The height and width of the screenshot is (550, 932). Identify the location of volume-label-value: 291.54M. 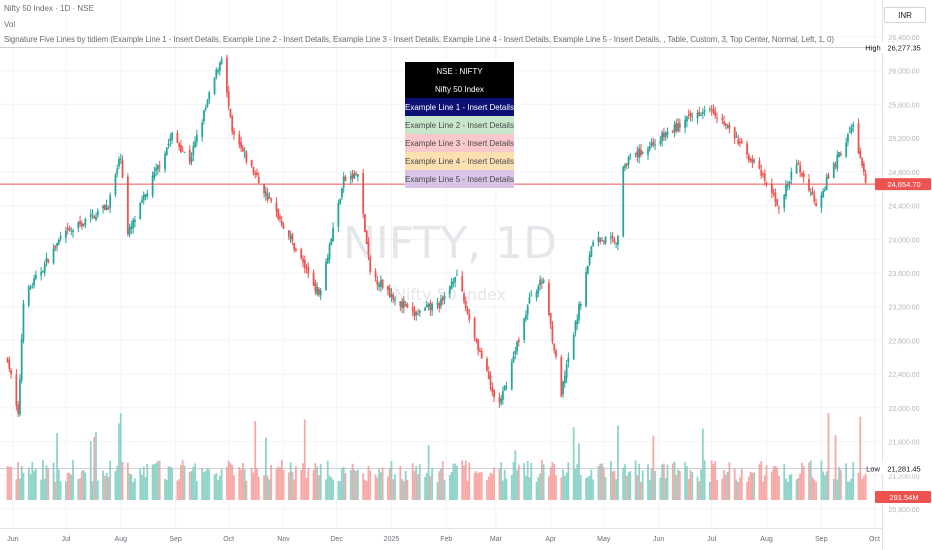
(903, 497).